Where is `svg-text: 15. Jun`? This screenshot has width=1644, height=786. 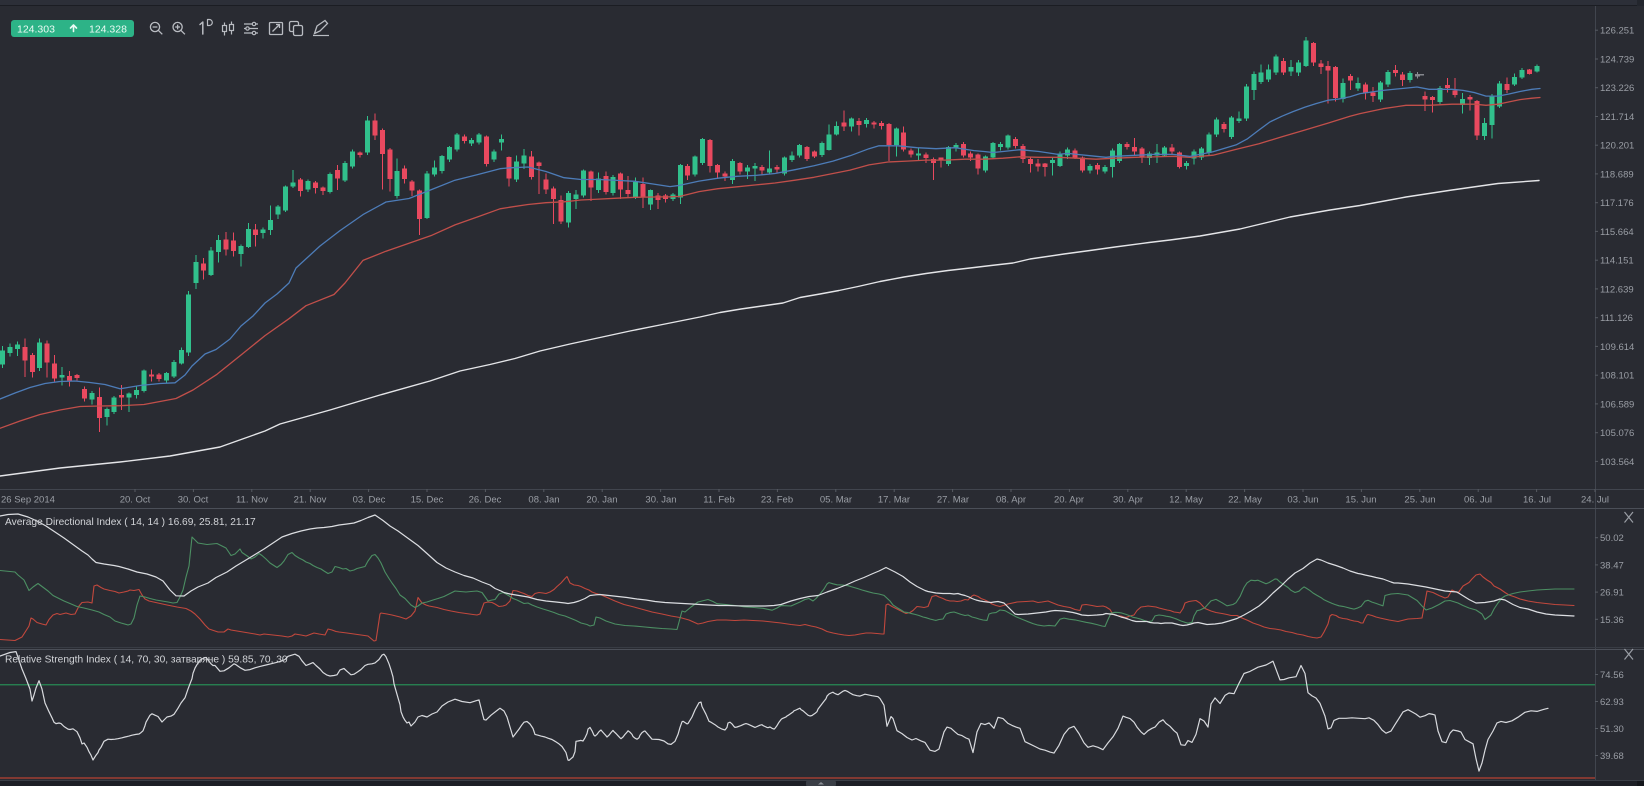 svg-text: 15. Jun is located at coordinates (1360, 500).